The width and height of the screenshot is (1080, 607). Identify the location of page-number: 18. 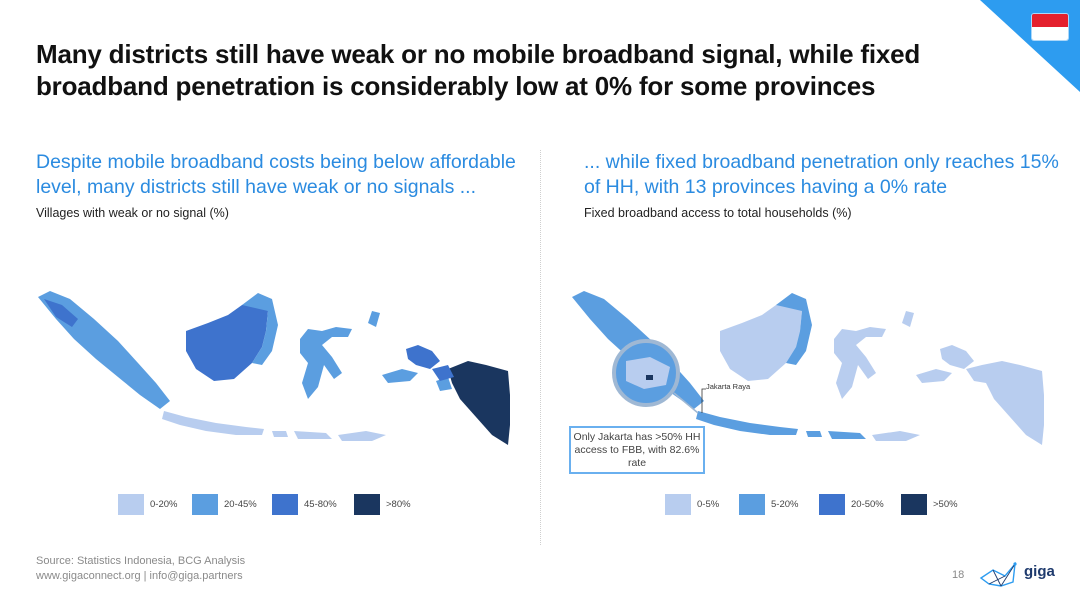
(958, 575).